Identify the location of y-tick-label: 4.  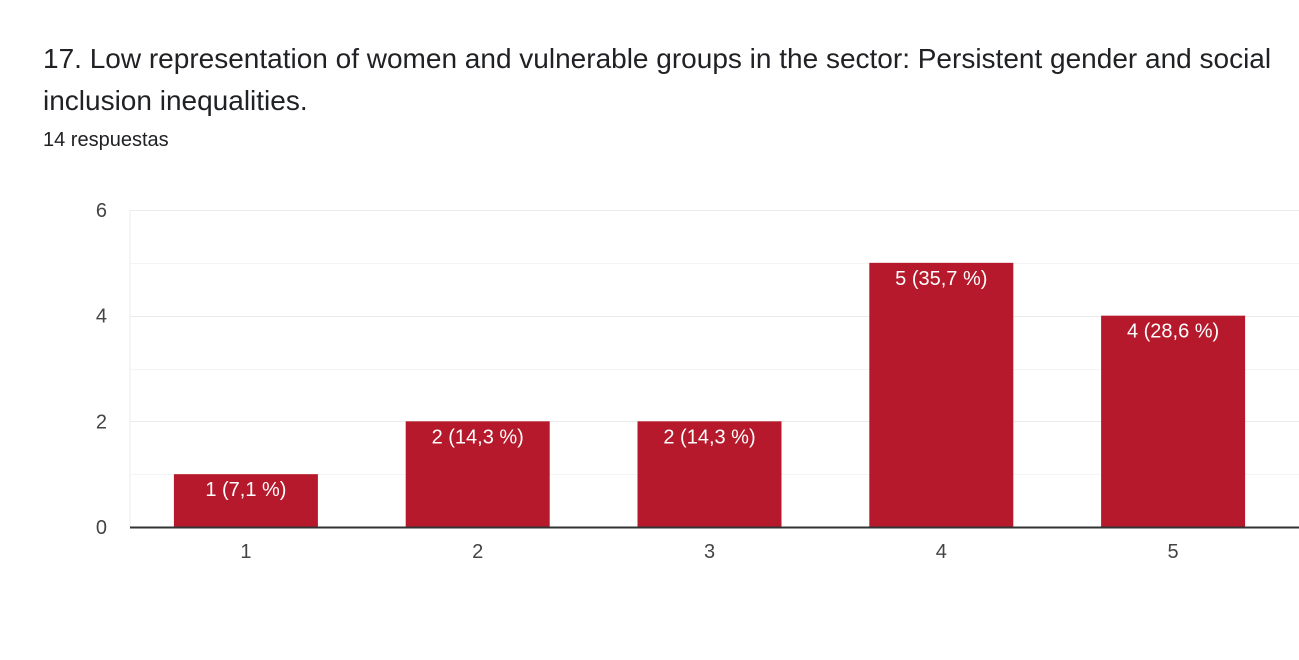
(101, 317).